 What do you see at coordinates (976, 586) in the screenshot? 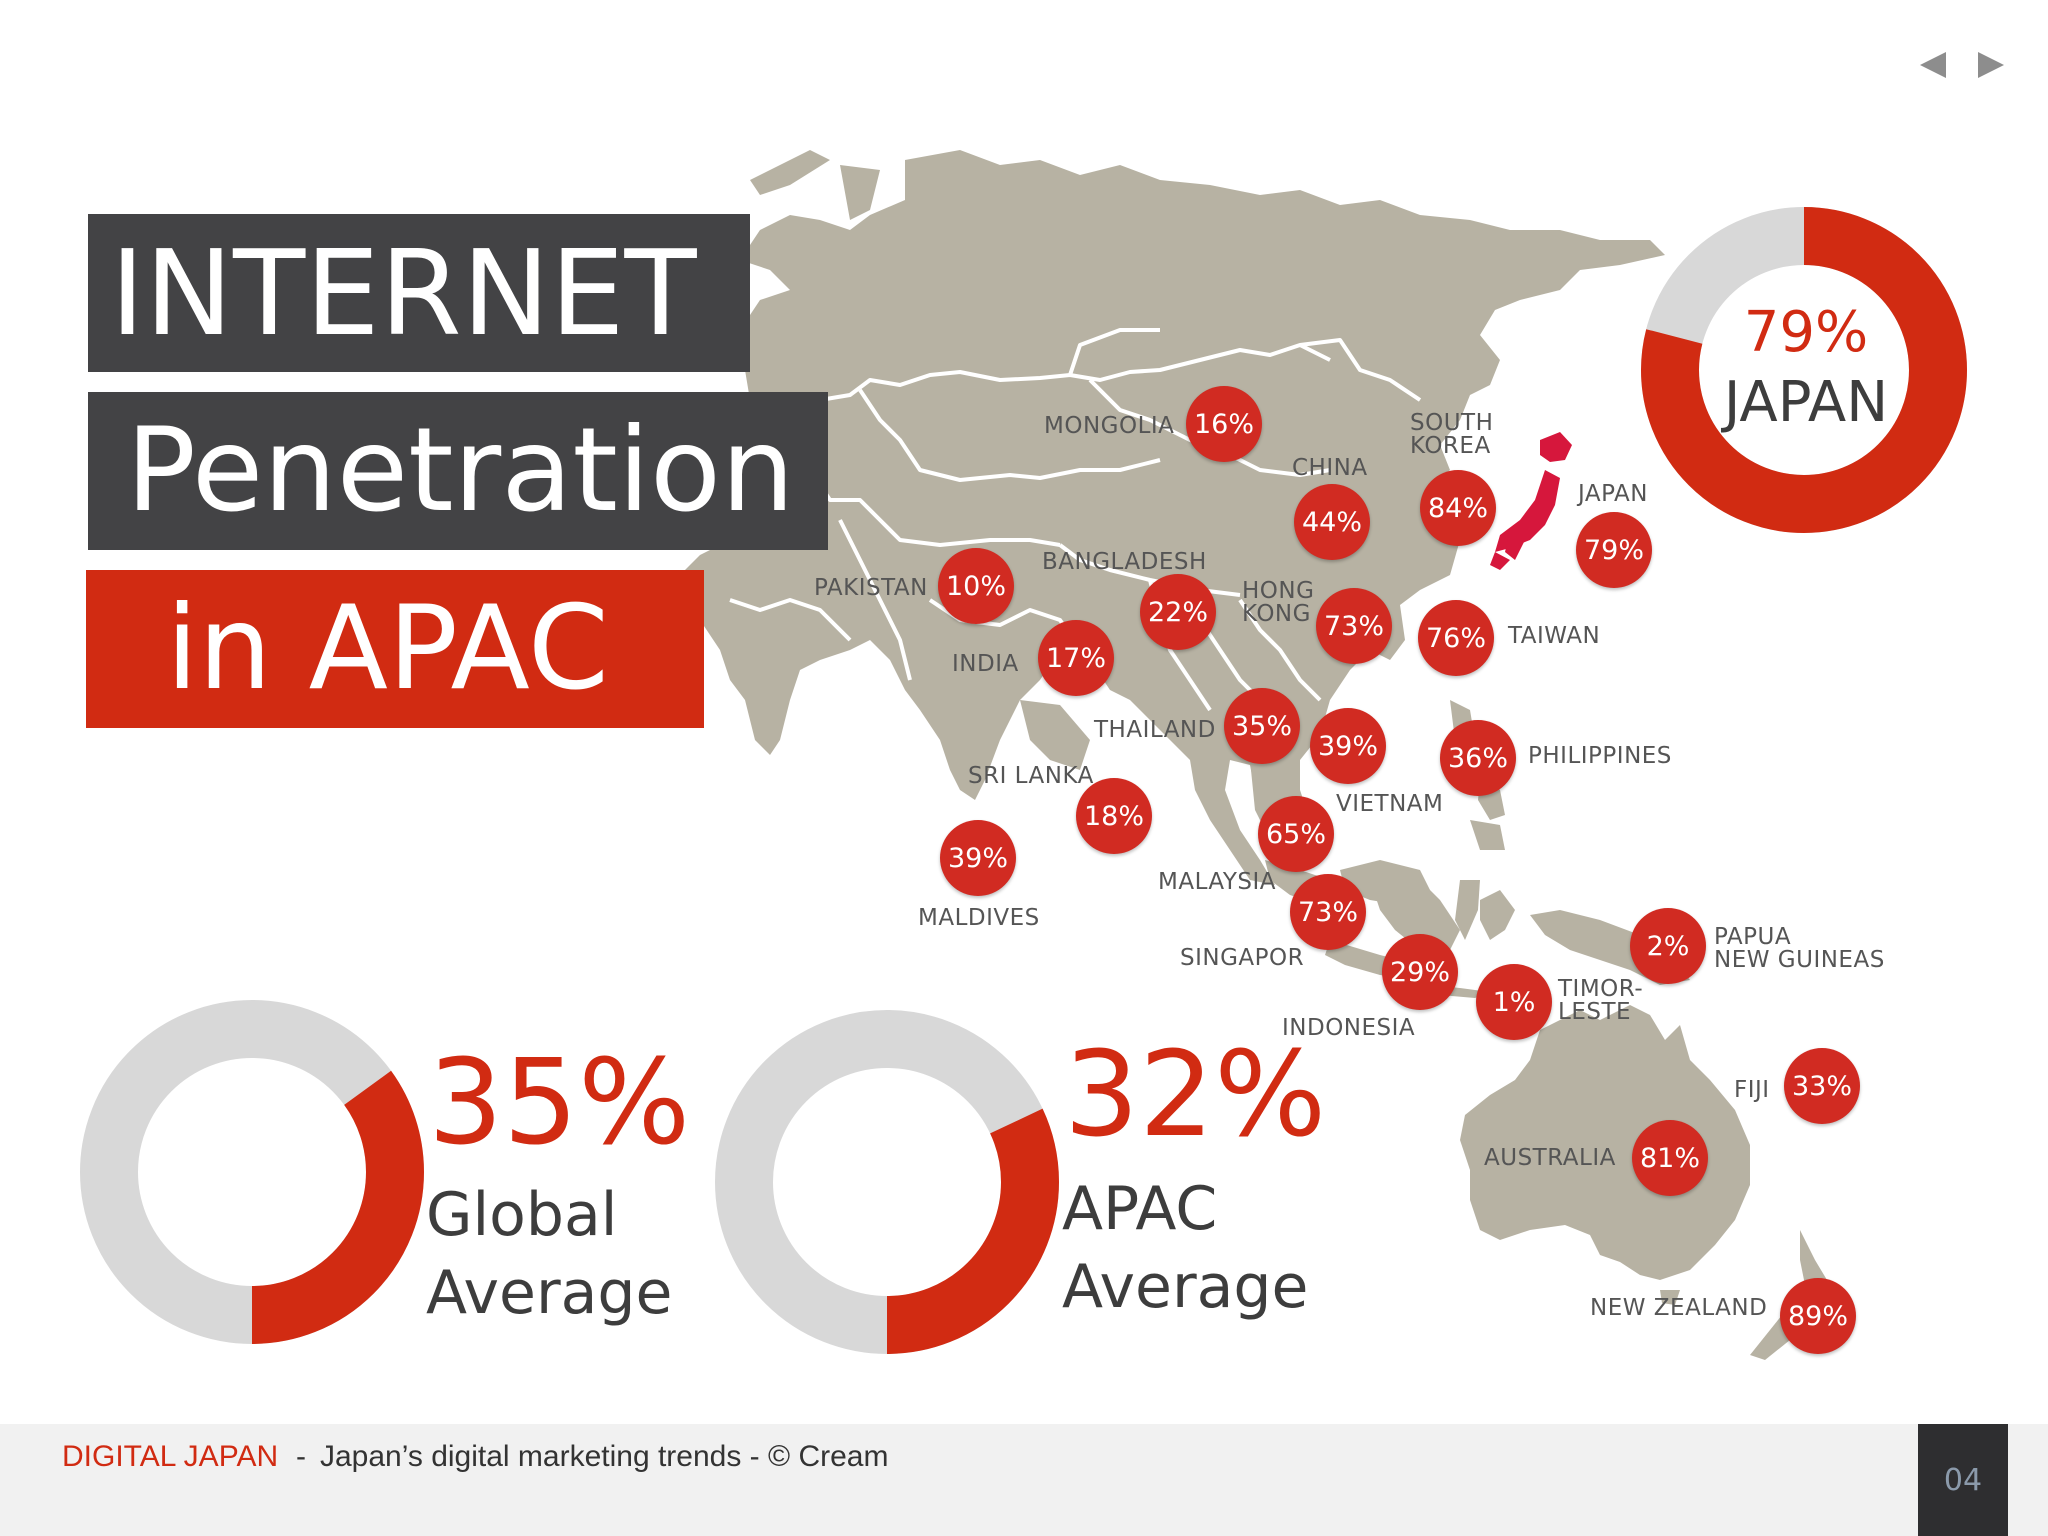
I see `bubble-pakistan: 10%` at bounding box center [976, 586].